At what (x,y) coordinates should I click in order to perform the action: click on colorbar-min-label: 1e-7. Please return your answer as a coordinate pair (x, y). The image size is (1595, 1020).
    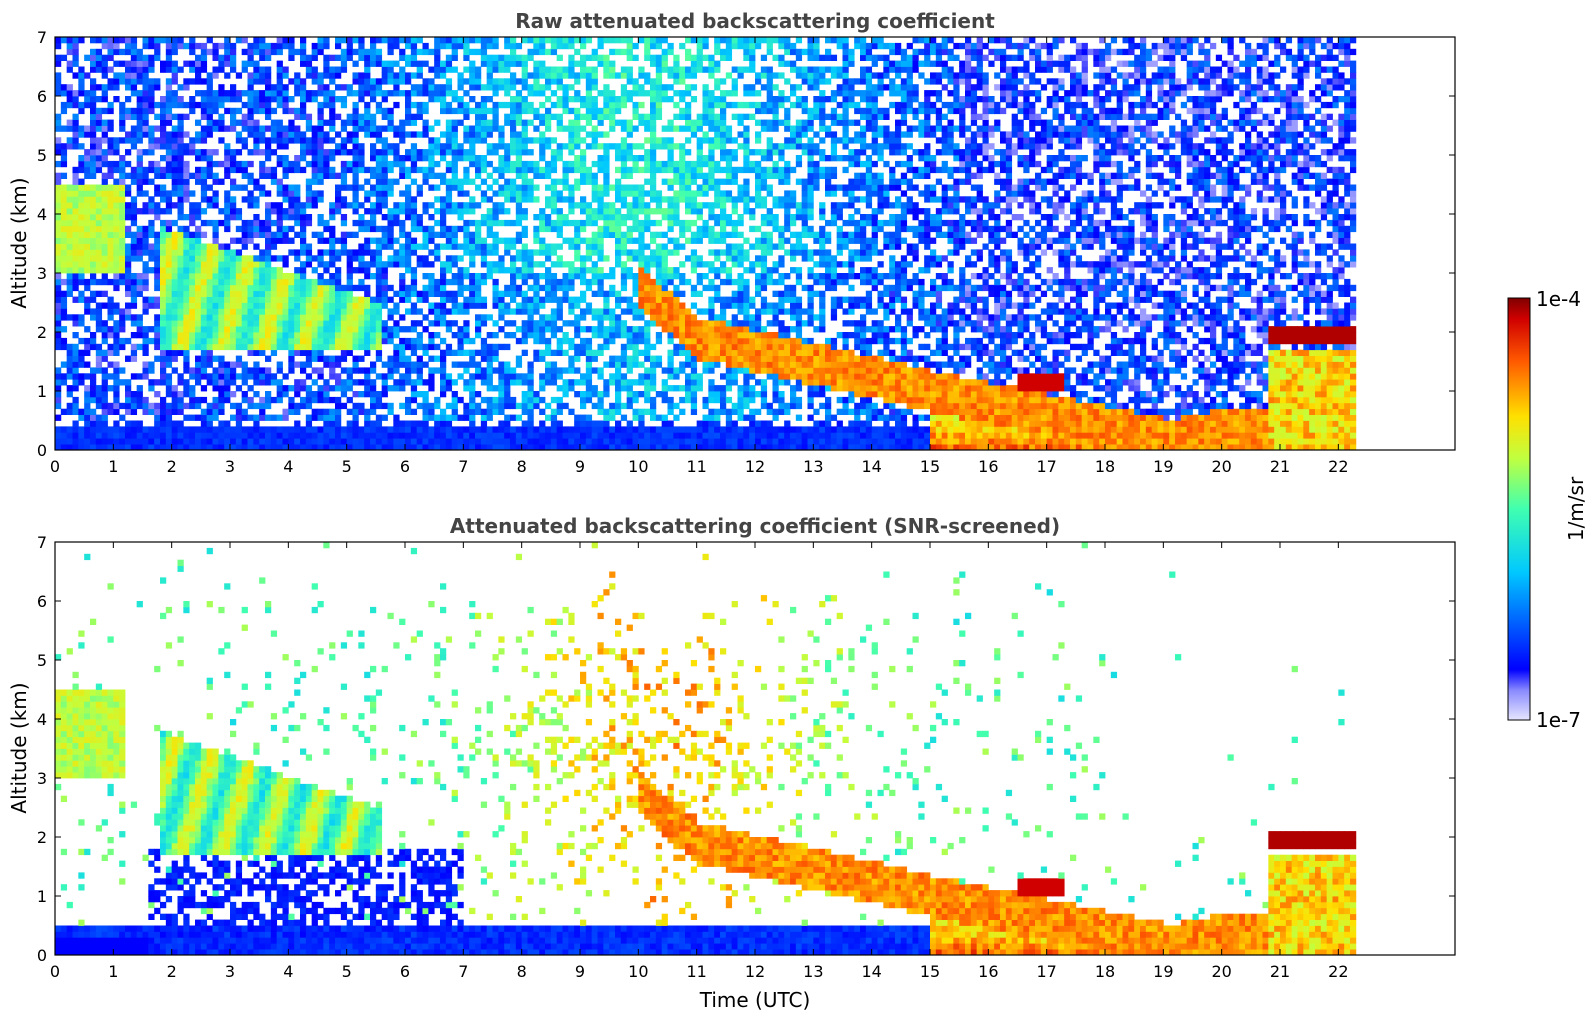
    Looking at the image, I should click on (1558, 720).